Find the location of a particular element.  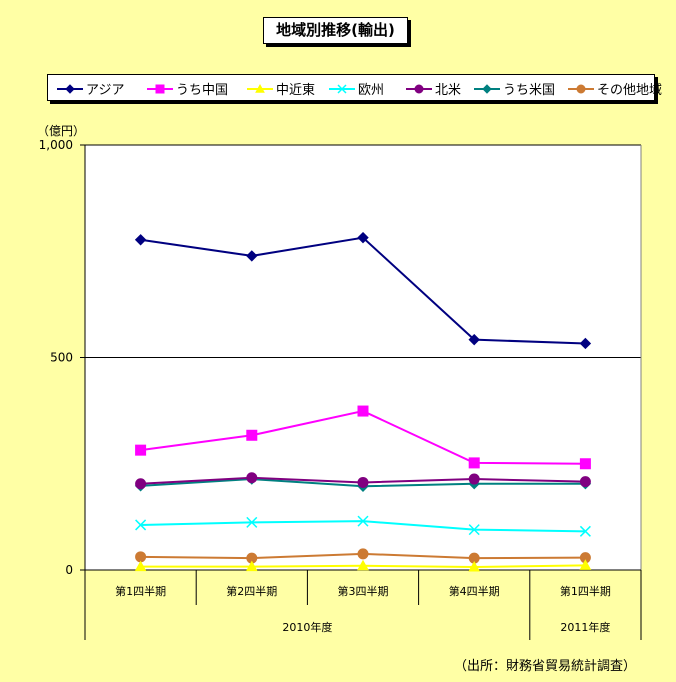

legend: アジア うち中国 中近東 欧州 北米 うち米国 その他地域 is located at coordinates (354, 88).